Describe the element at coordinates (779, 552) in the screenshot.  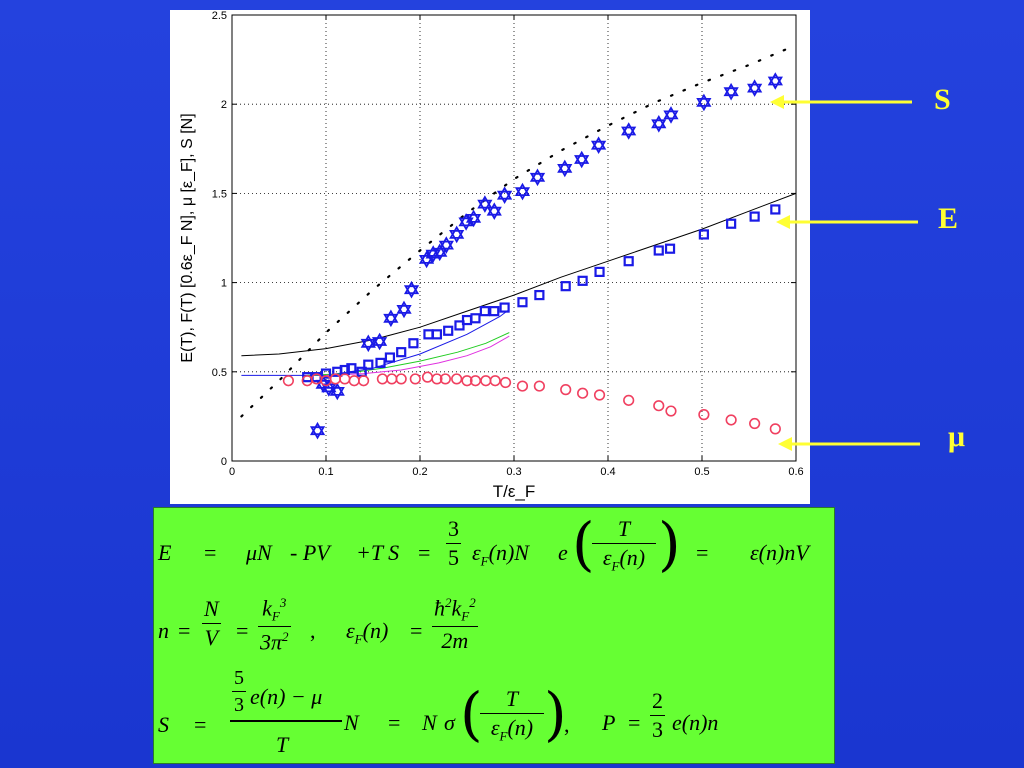
I see `f1-right: ε(n)nV` at that location.